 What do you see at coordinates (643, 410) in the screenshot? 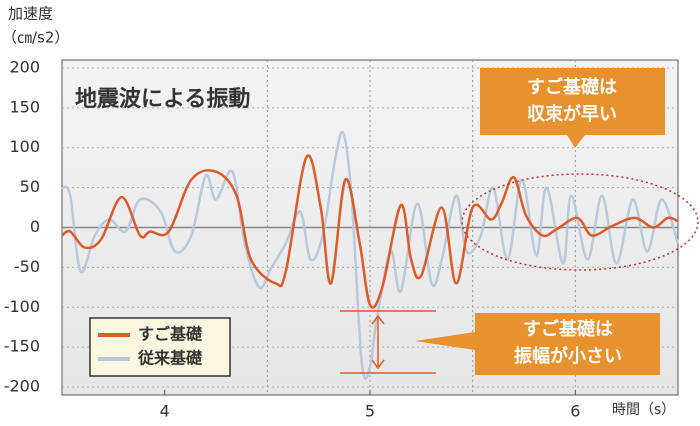
I see `x-axis-label: 時間（s）` at bounding box center [643, 410].